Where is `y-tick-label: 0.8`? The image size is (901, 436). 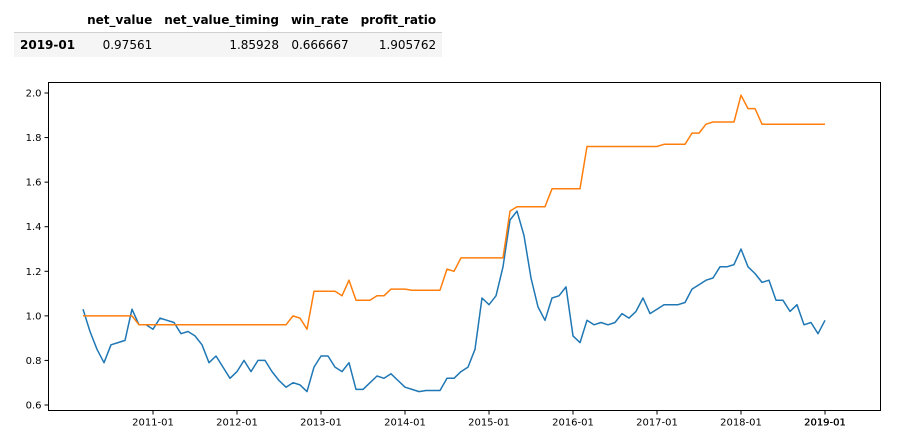 y-tick-label: 0.8 is located at coordinates (34, 361).